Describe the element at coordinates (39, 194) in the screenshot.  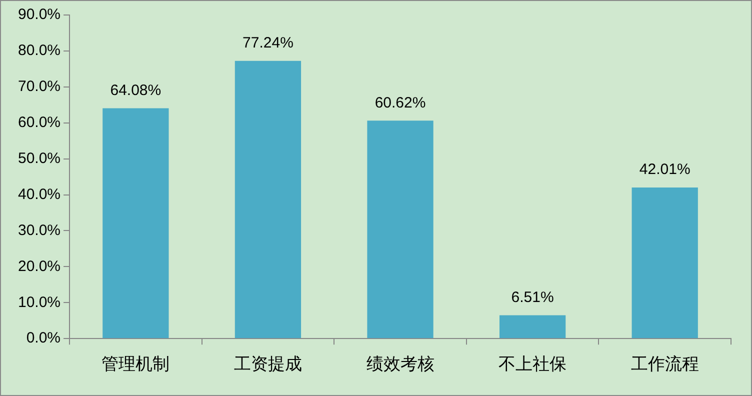
I see `y-tick-label: 40.0%` at that location.